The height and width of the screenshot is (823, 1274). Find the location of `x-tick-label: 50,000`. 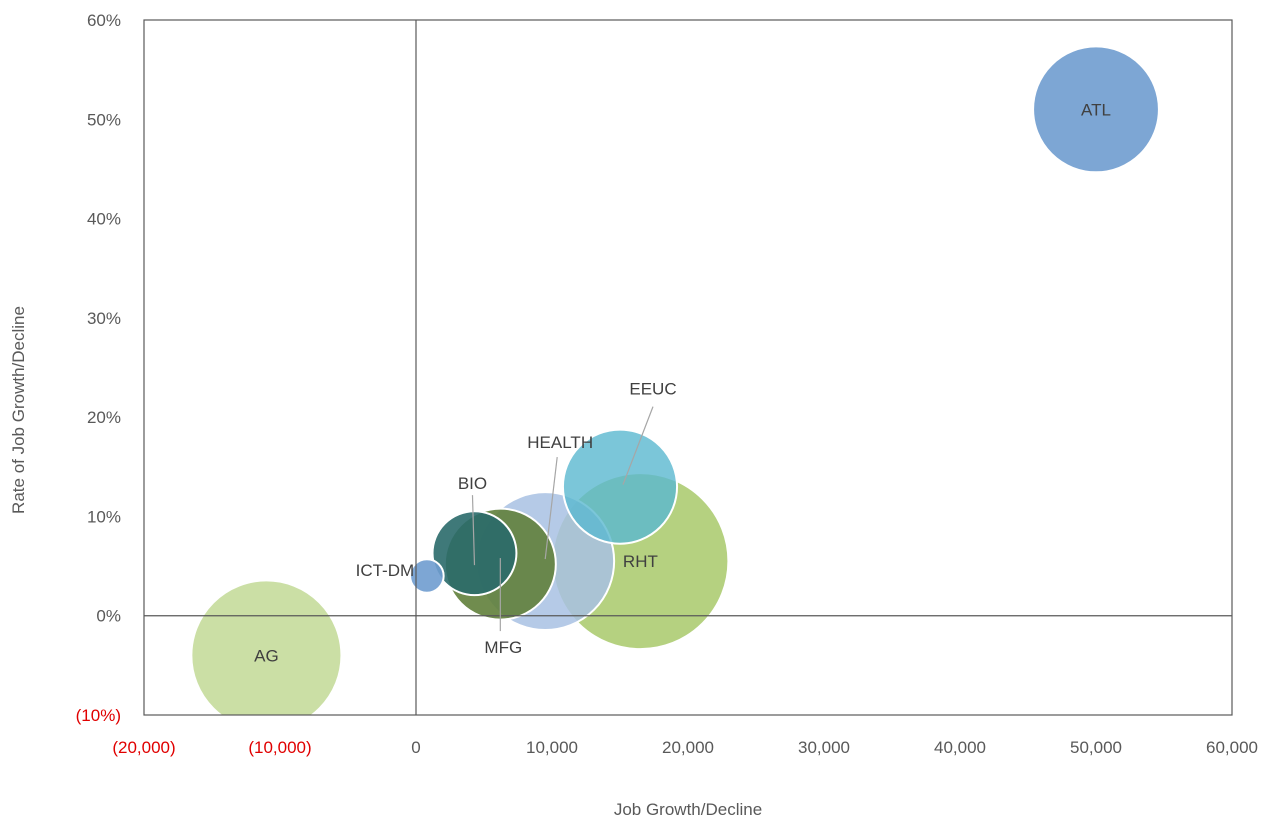

x-tick-label: 50,000 is located at coordinates (1096, 747).